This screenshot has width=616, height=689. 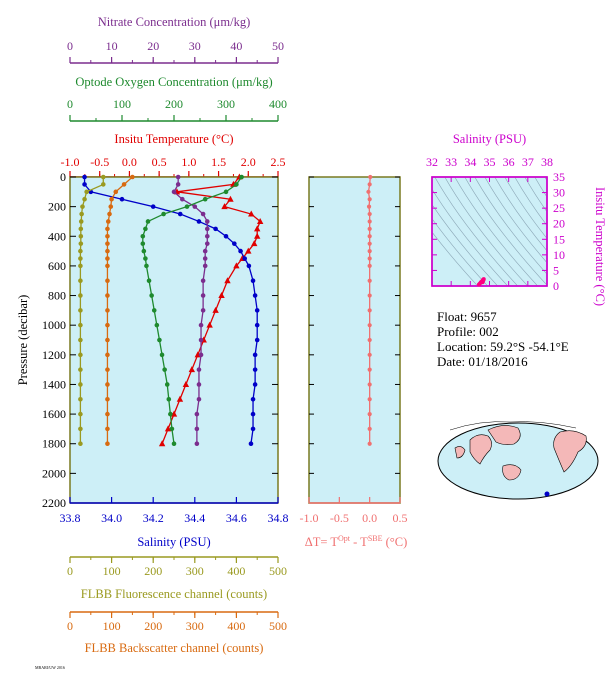 What do you see at coordinates (518, 460) in the screenshot?
I see `globe-map` at bounding box center [518, 460].